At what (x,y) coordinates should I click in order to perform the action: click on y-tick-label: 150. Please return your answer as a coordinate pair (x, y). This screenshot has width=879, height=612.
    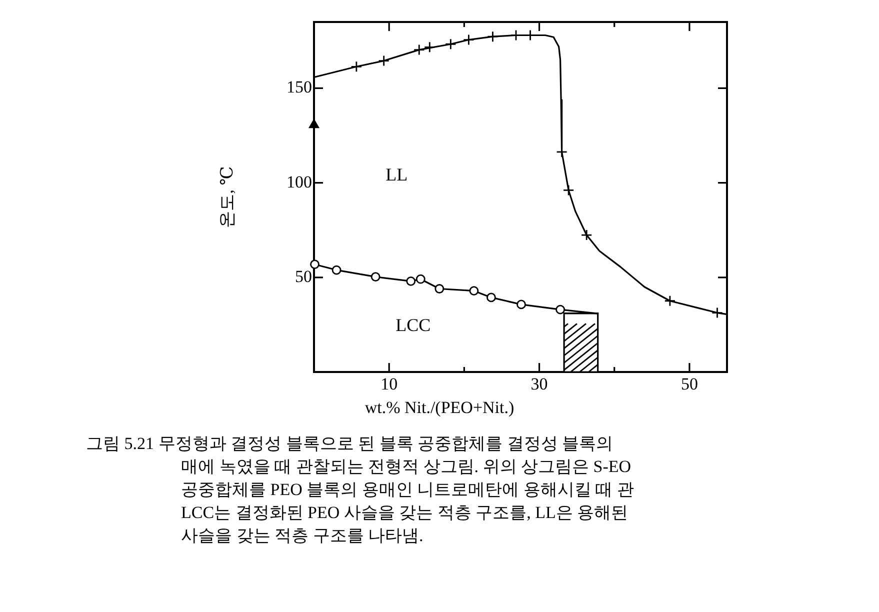
    Looking at the image, I should click on (299, 87).